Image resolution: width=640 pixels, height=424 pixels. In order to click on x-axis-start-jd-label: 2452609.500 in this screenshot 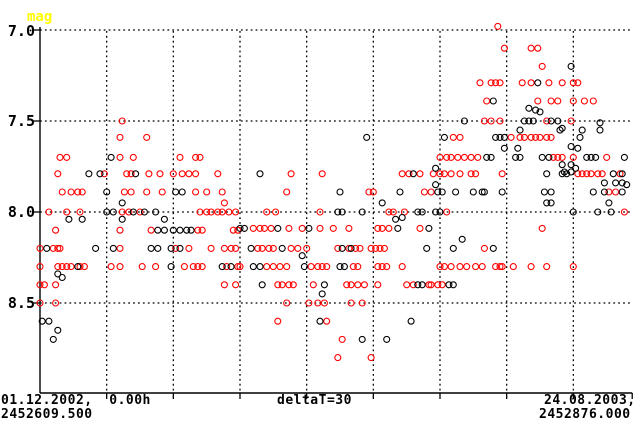, I will do `click(47, 414)`.